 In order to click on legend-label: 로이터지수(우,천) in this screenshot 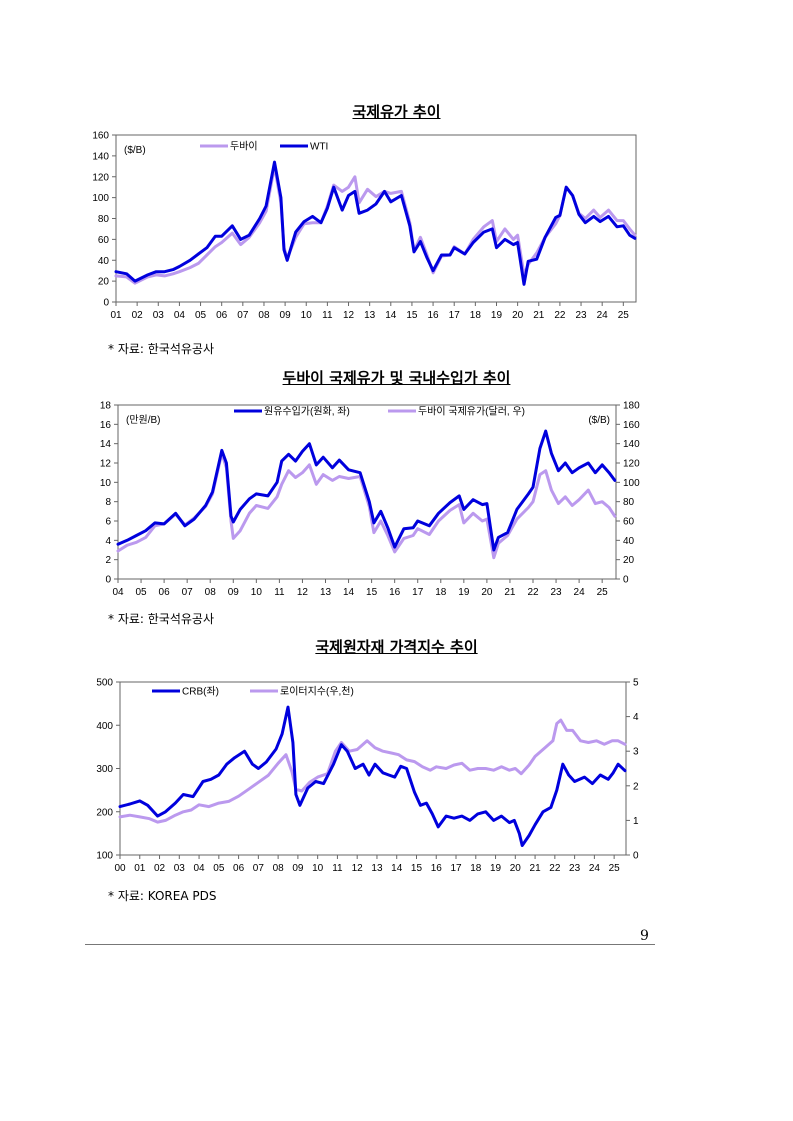, I will do `click(317, 692)`.